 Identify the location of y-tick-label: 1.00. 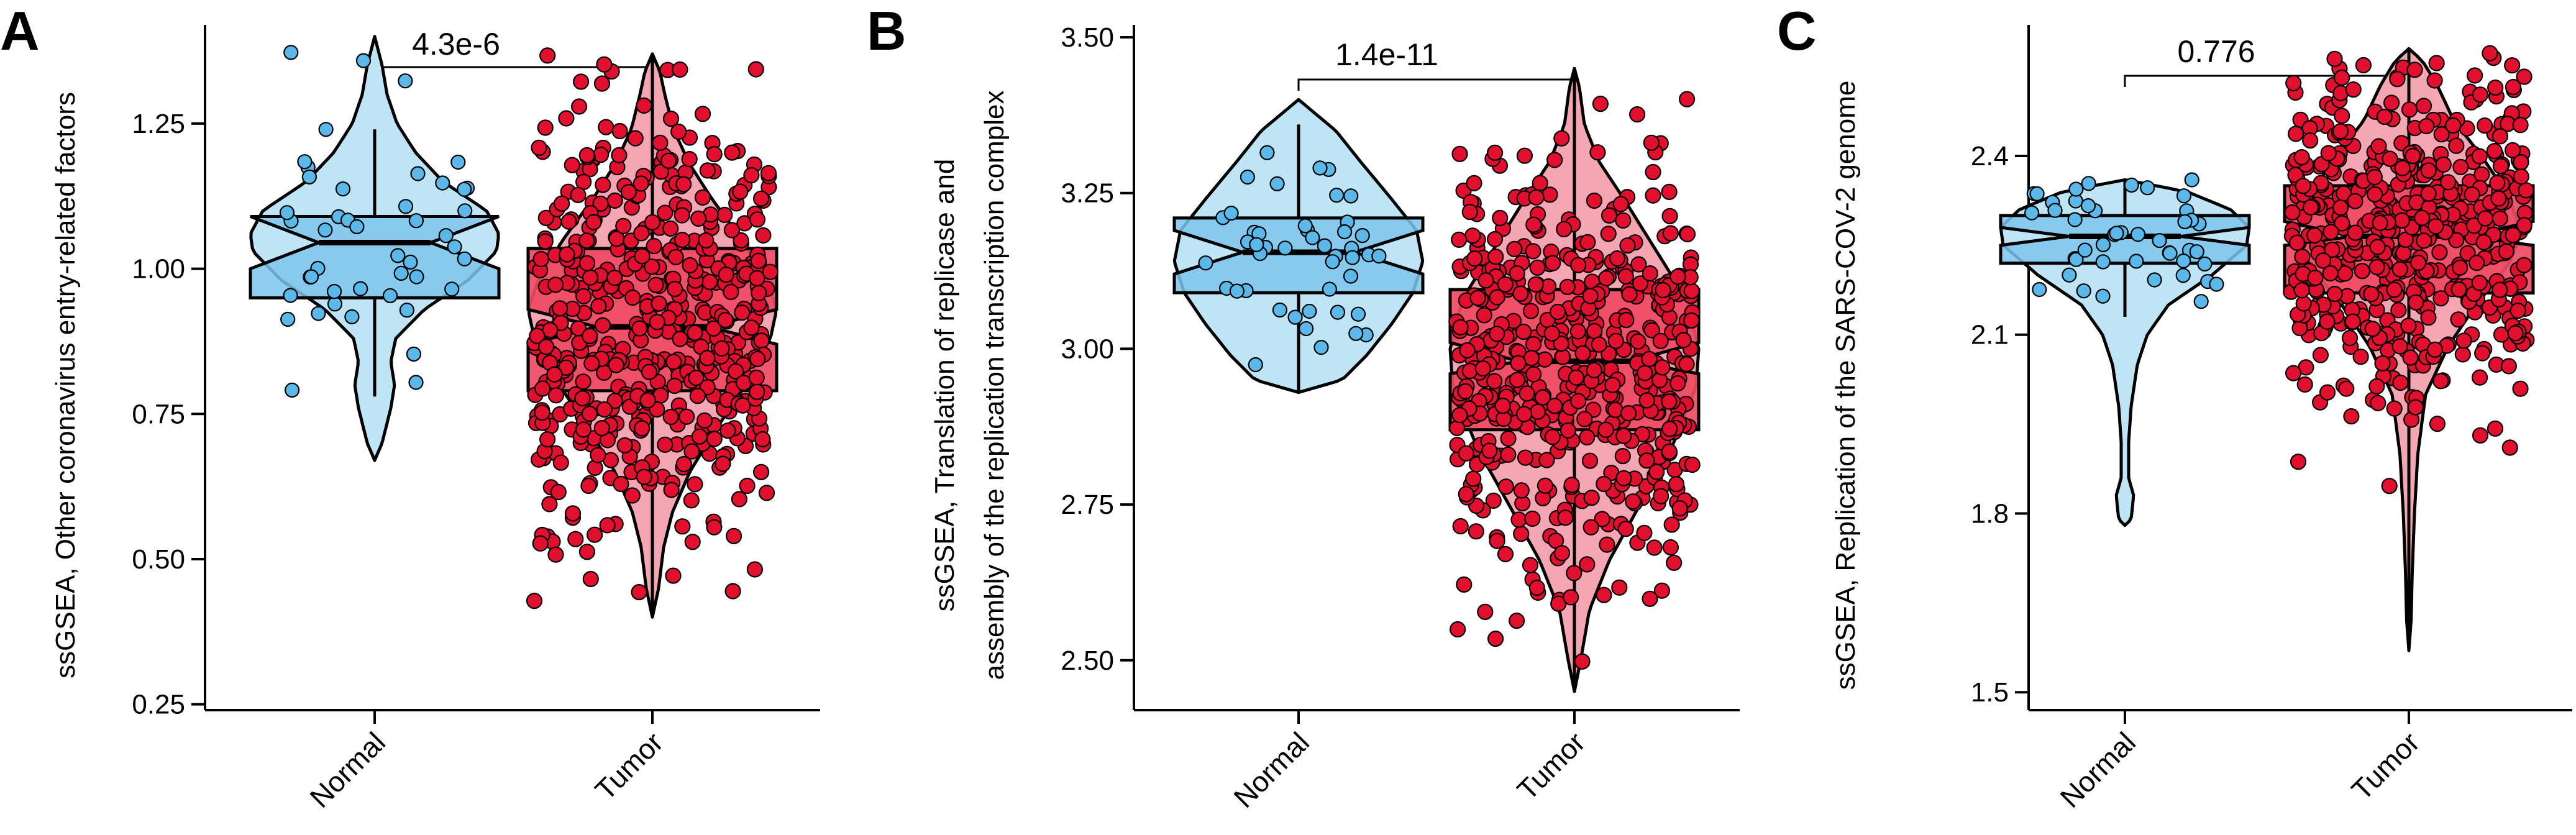
(158, 269).